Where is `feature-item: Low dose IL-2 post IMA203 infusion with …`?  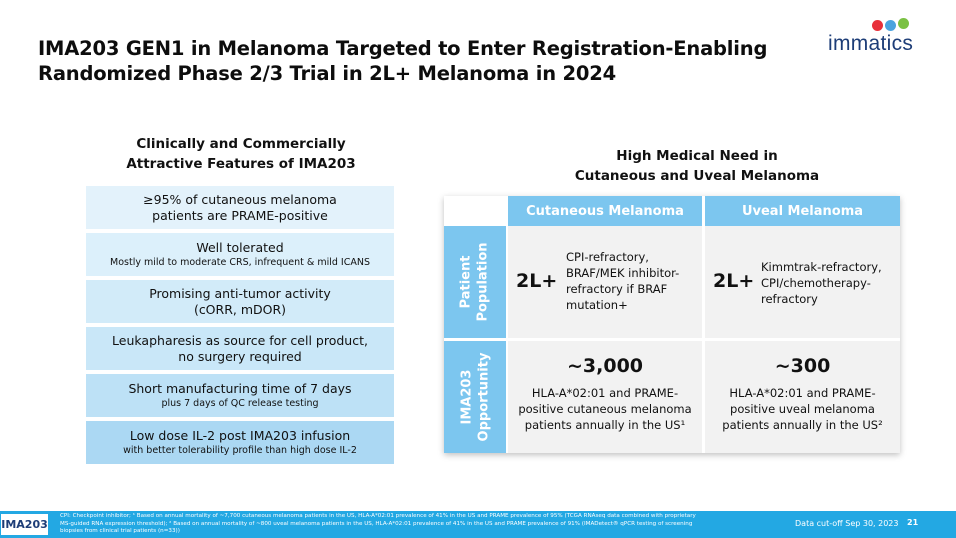
feature-item: Low dose IL-2 post IMA203 infusion with … is located at coordinates (240, 442).